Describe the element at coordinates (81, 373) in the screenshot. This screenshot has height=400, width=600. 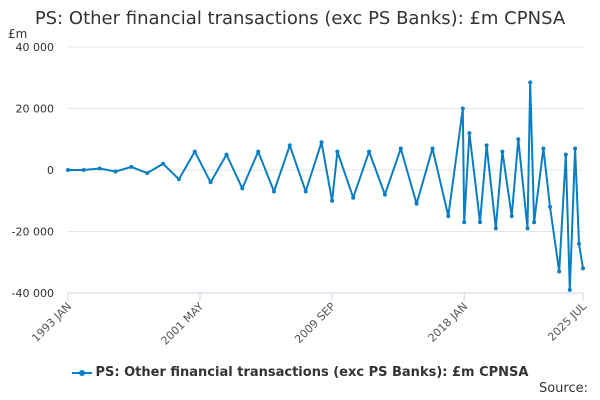
I see `legend-swatch` at that location.